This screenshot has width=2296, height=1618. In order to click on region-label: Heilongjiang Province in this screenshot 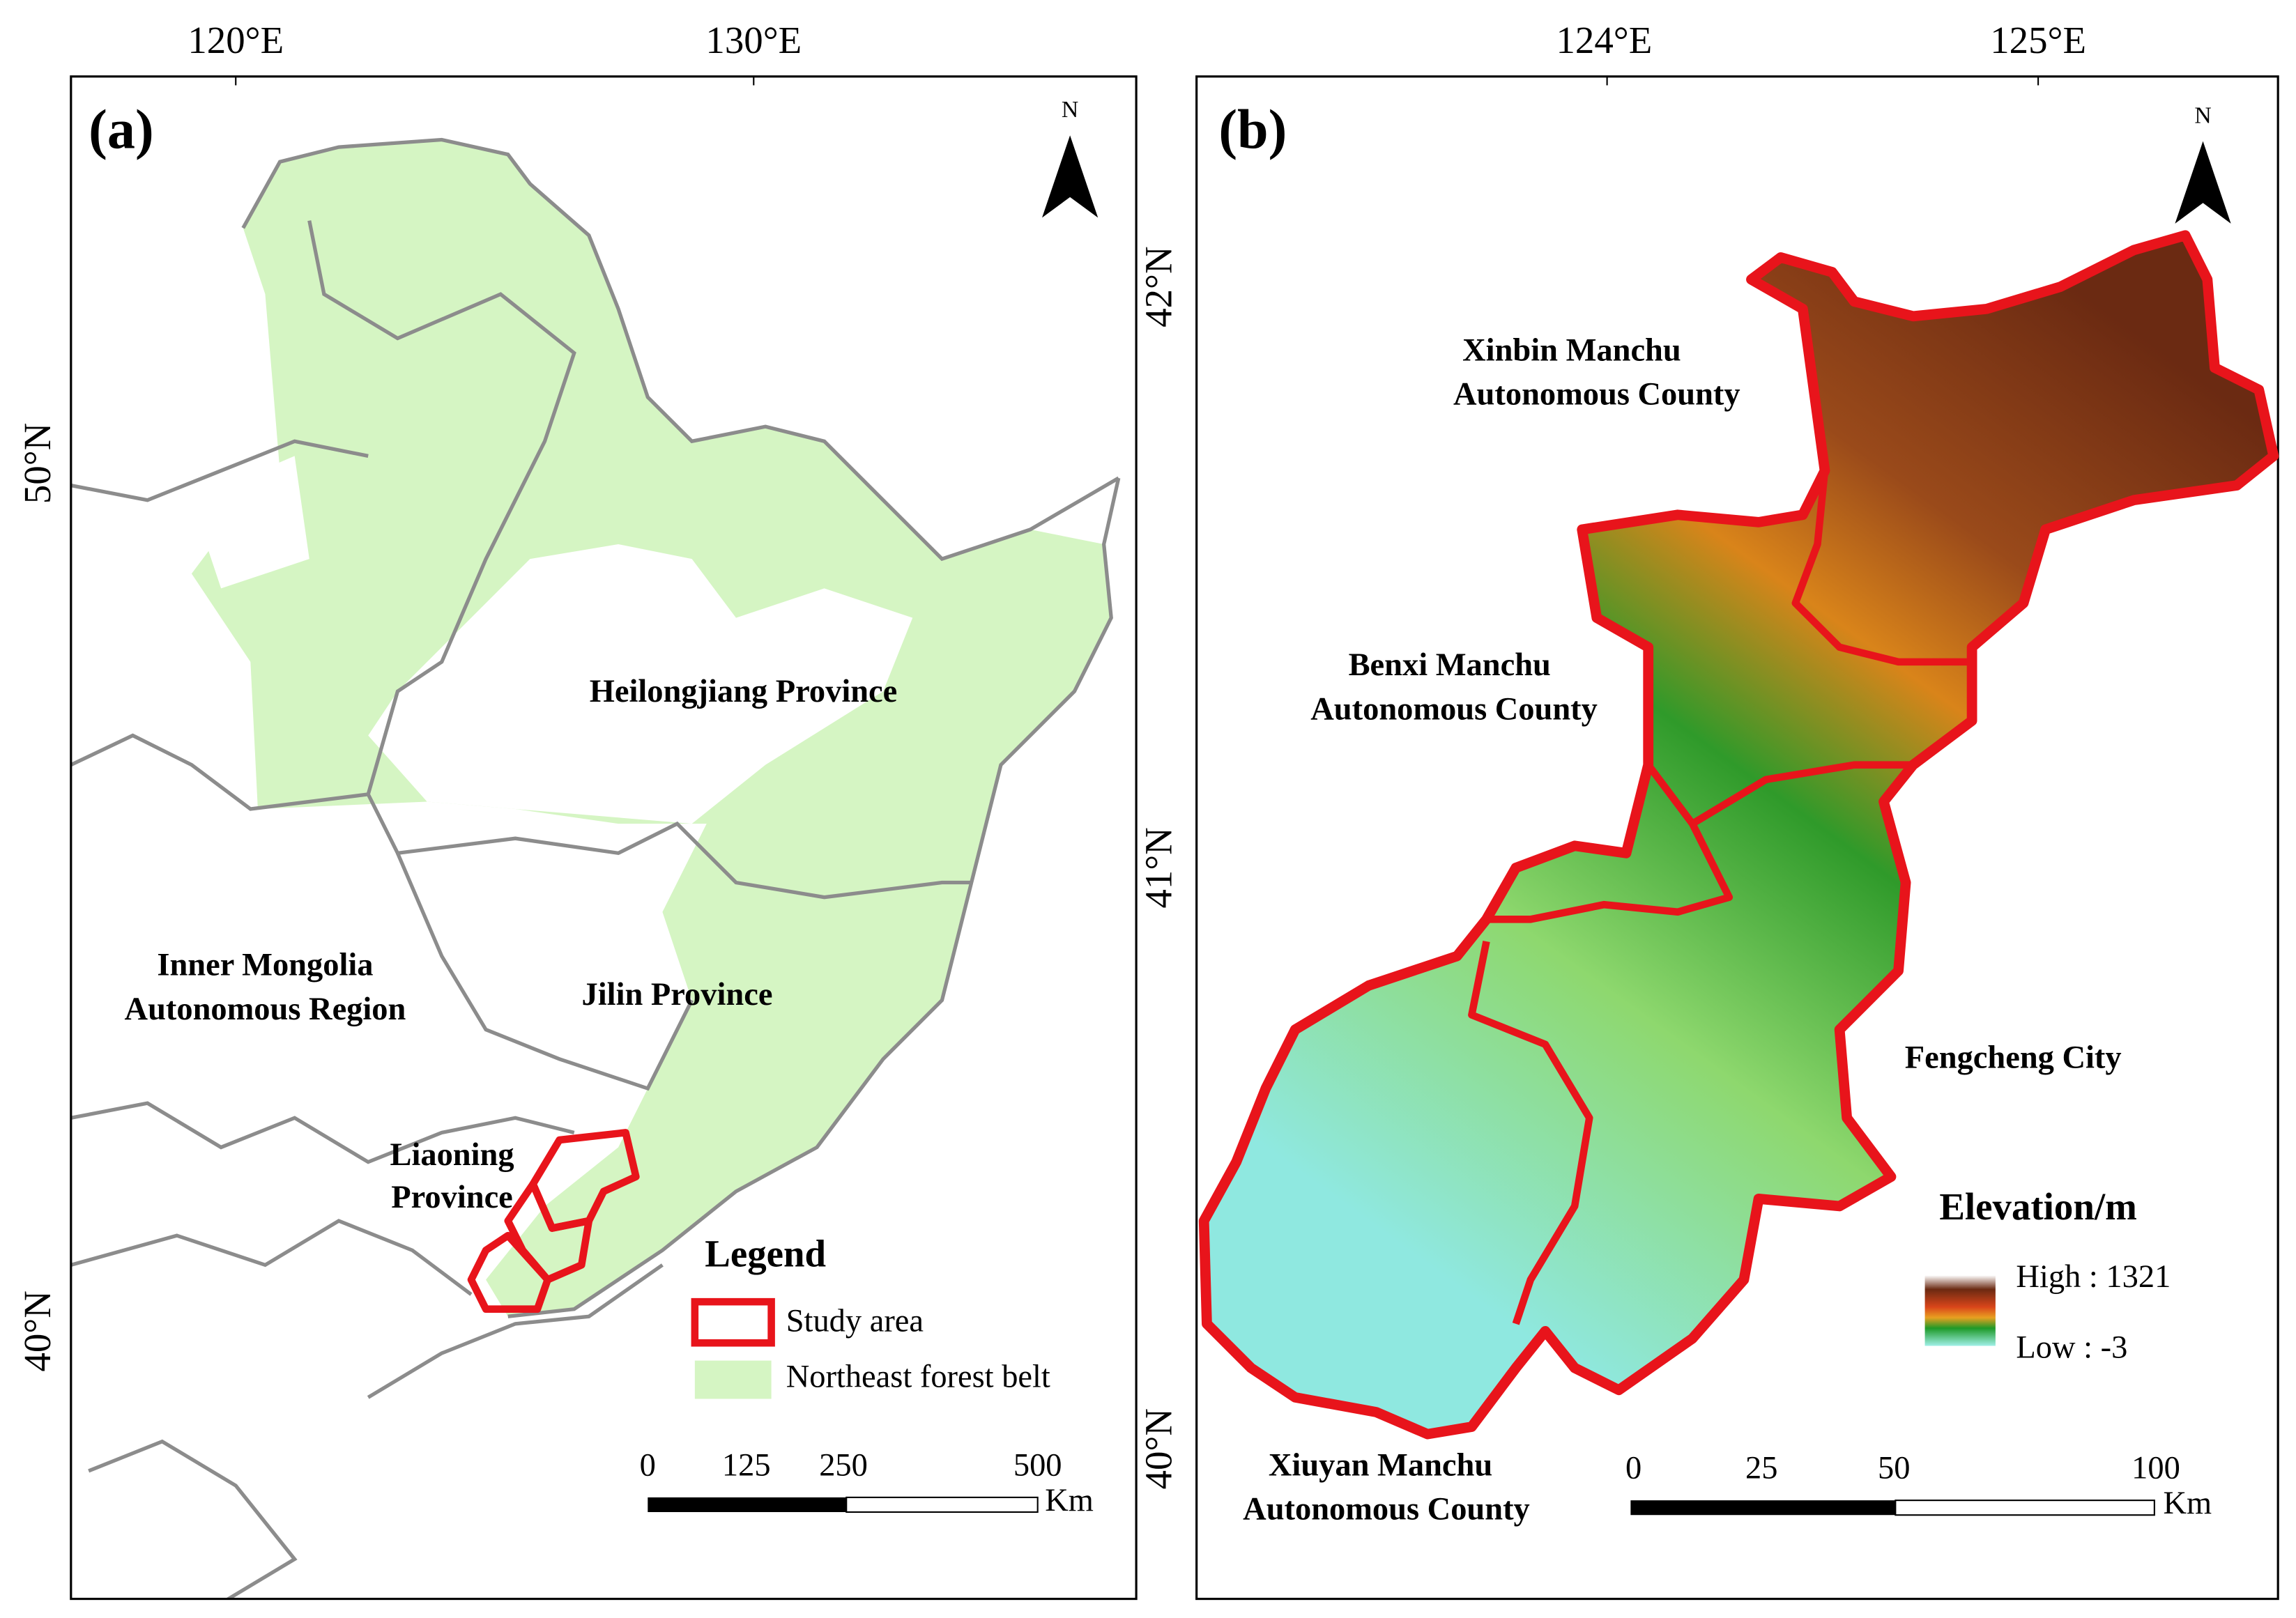, I will do `click(744, 691)`.